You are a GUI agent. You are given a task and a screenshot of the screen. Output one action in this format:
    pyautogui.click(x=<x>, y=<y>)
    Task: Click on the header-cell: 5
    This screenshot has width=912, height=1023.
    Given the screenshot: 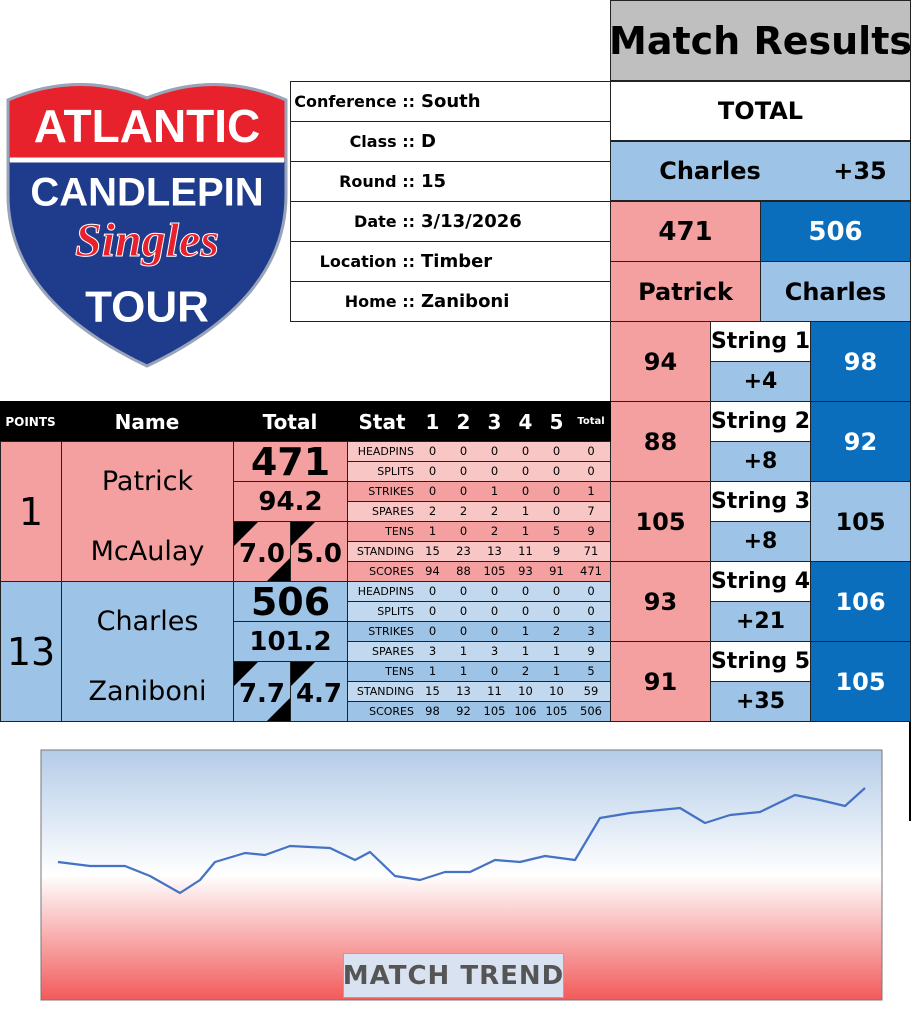 What is the action you would take?
    pyautogui.click(x=556, y=421)
    